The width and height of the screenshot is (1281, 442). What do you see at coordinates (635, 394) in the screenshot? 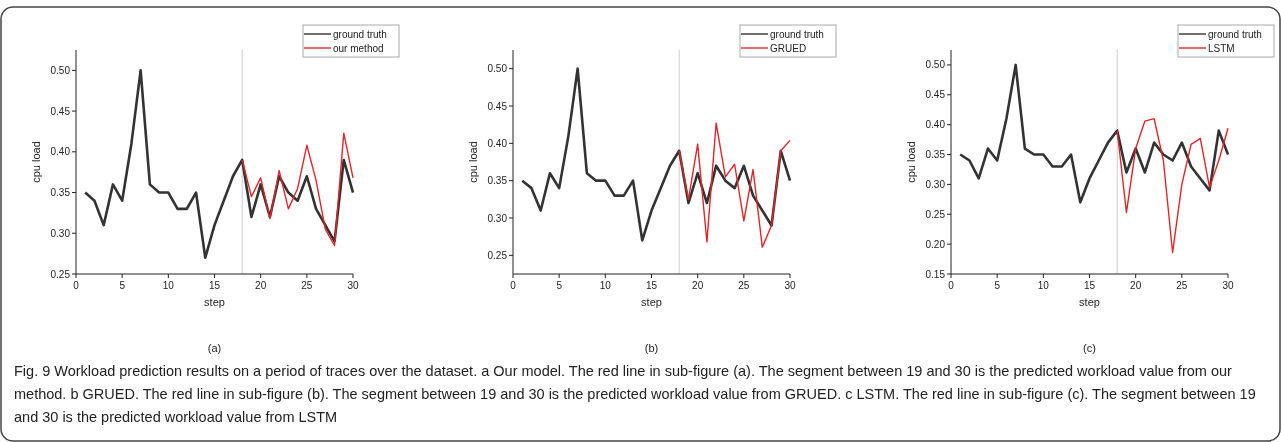
I see `caption: Fig. 9 Workload prediction results on a period of traces over the dataset. a Our model. The red line in sub-figure (a). The segment between 19 and 30 is the predicted workload value from our method. b GRUED. The red line in sub-figure (b). The segment between 19 and 30 is the predicted workload value from GRUED. c LSTM. The red line in sub-figure (c). The segment between 19 and 30 is the predicted workload value from LSTM` at bounding box center [635, 394].